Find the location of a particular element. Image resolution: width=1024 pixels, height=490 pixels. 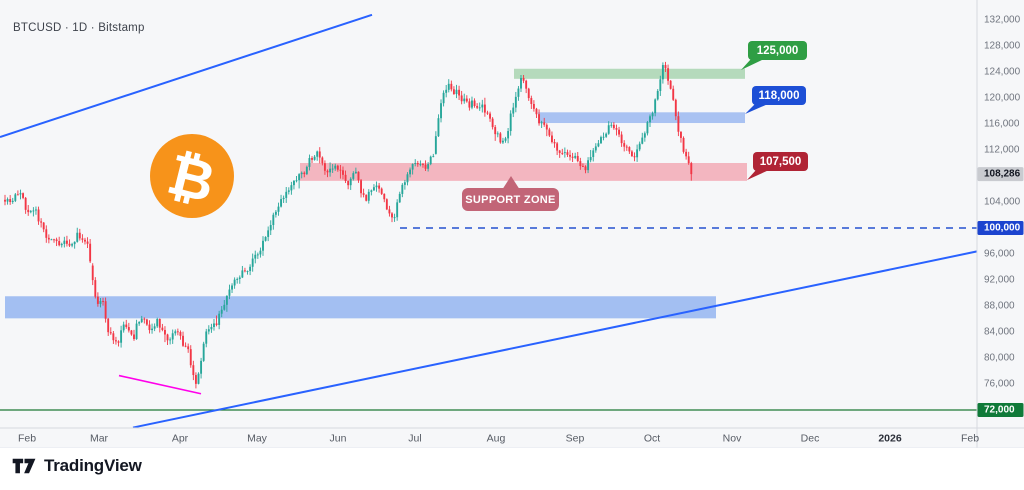

upper-channel-trendline is located at coordinates (186, 75).